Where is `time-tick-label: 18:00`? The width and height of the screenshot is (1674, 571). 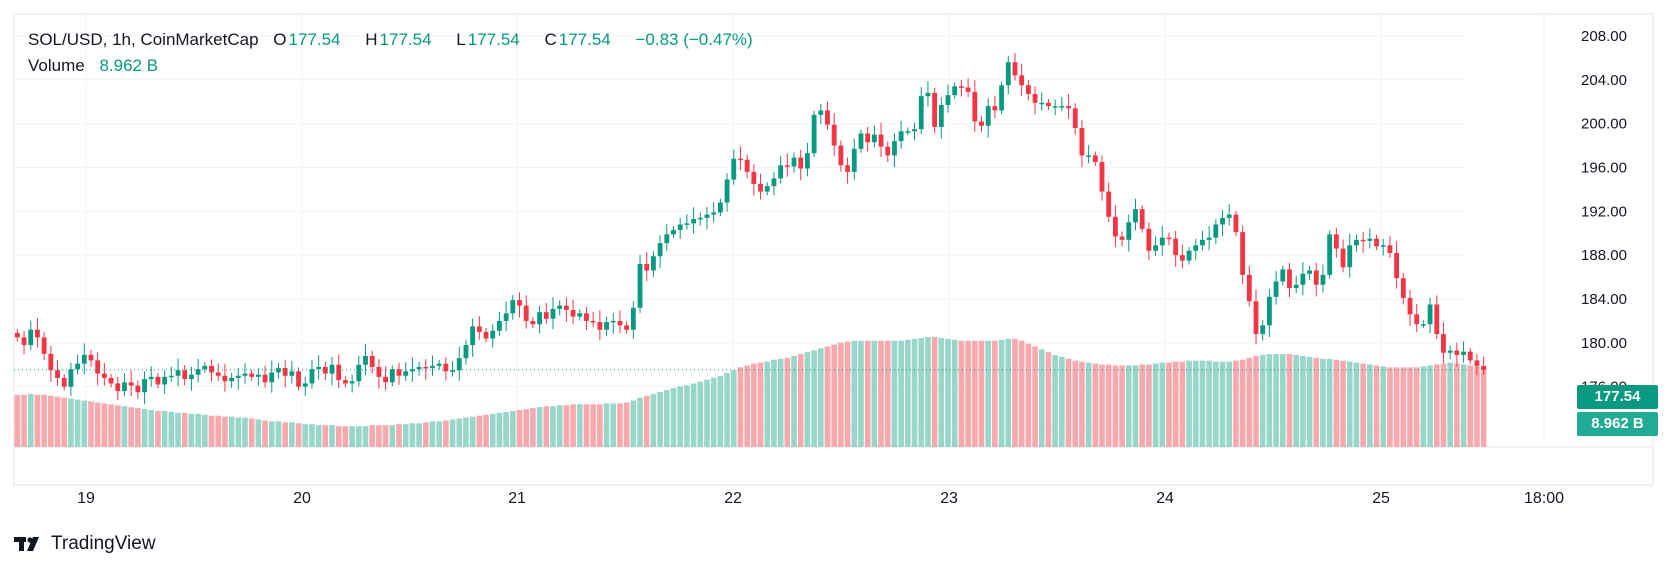
time-tick-label: 18:00 is located at coordinates (1544, 498).